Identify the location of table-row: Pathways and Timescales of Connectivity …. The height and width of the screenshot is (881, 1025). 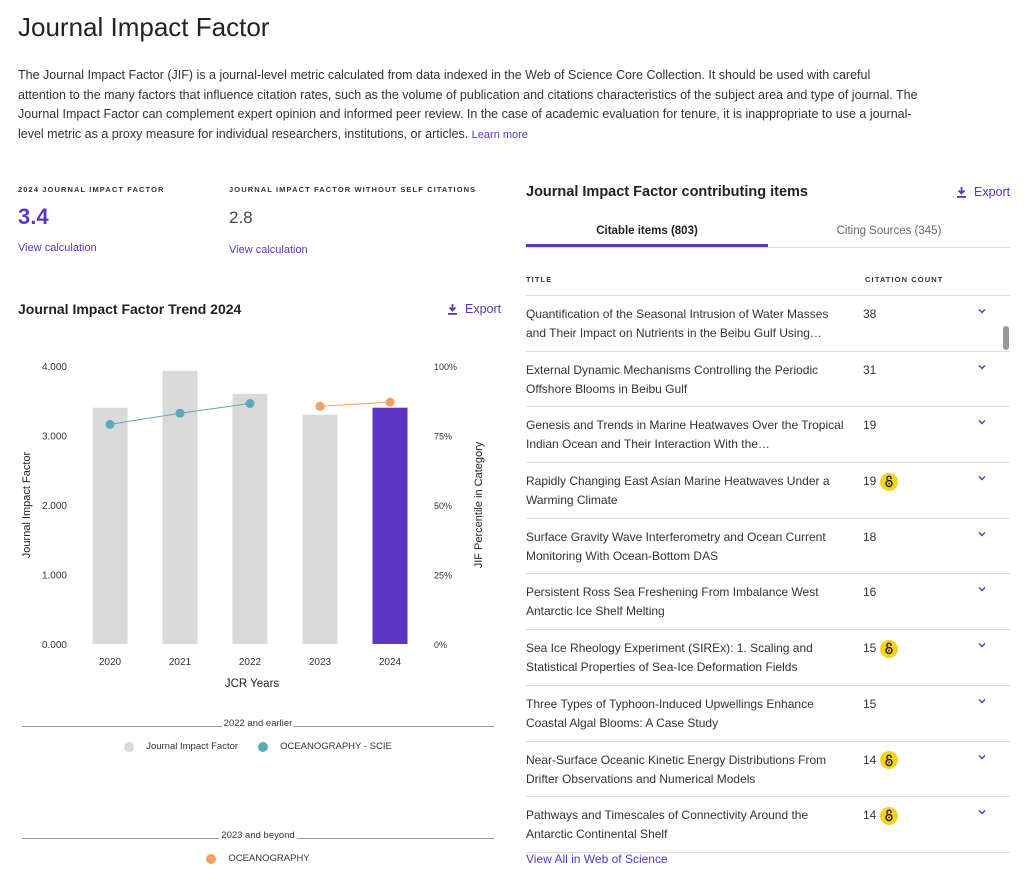
(768, 824).